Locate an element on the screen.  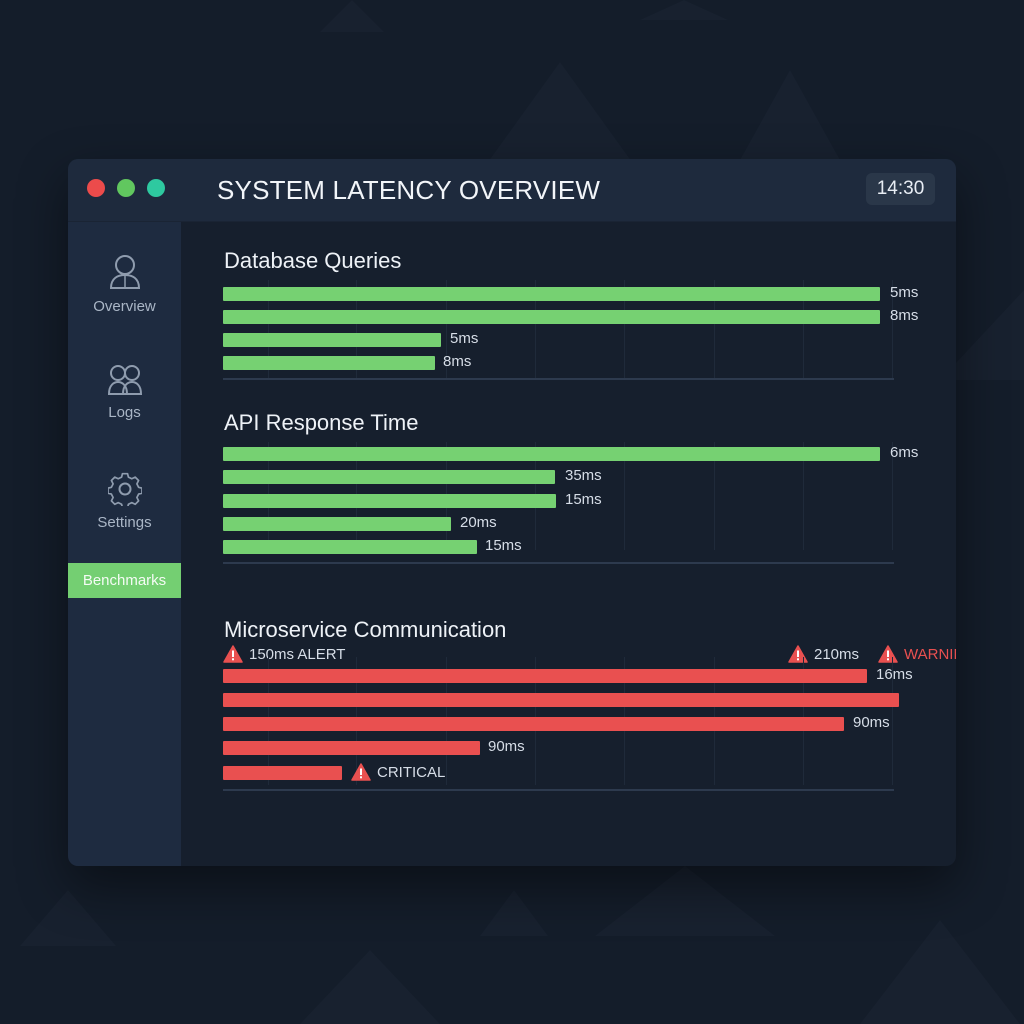
close-button is located at coordinates (96, 188).